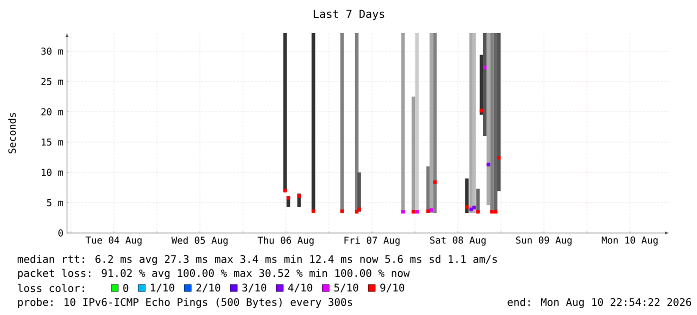  I want to click on text: probe: 10 IPv6-ICMP Echo Pings (500 Bytes) every 300s, so click(185, 303).